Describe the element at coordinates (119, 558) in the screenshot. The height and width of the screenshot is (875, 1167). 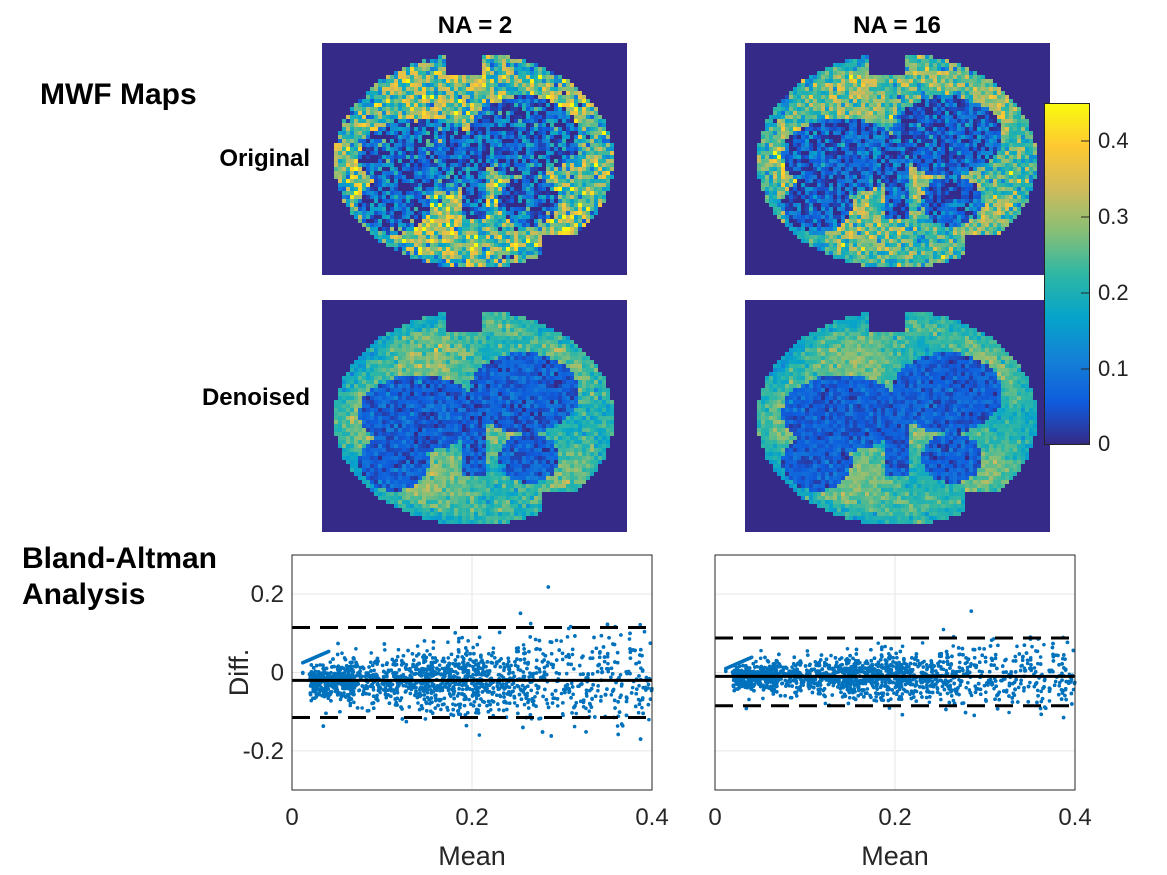
I see `bland-altman-label-line1: Bland-Altman` at that location.